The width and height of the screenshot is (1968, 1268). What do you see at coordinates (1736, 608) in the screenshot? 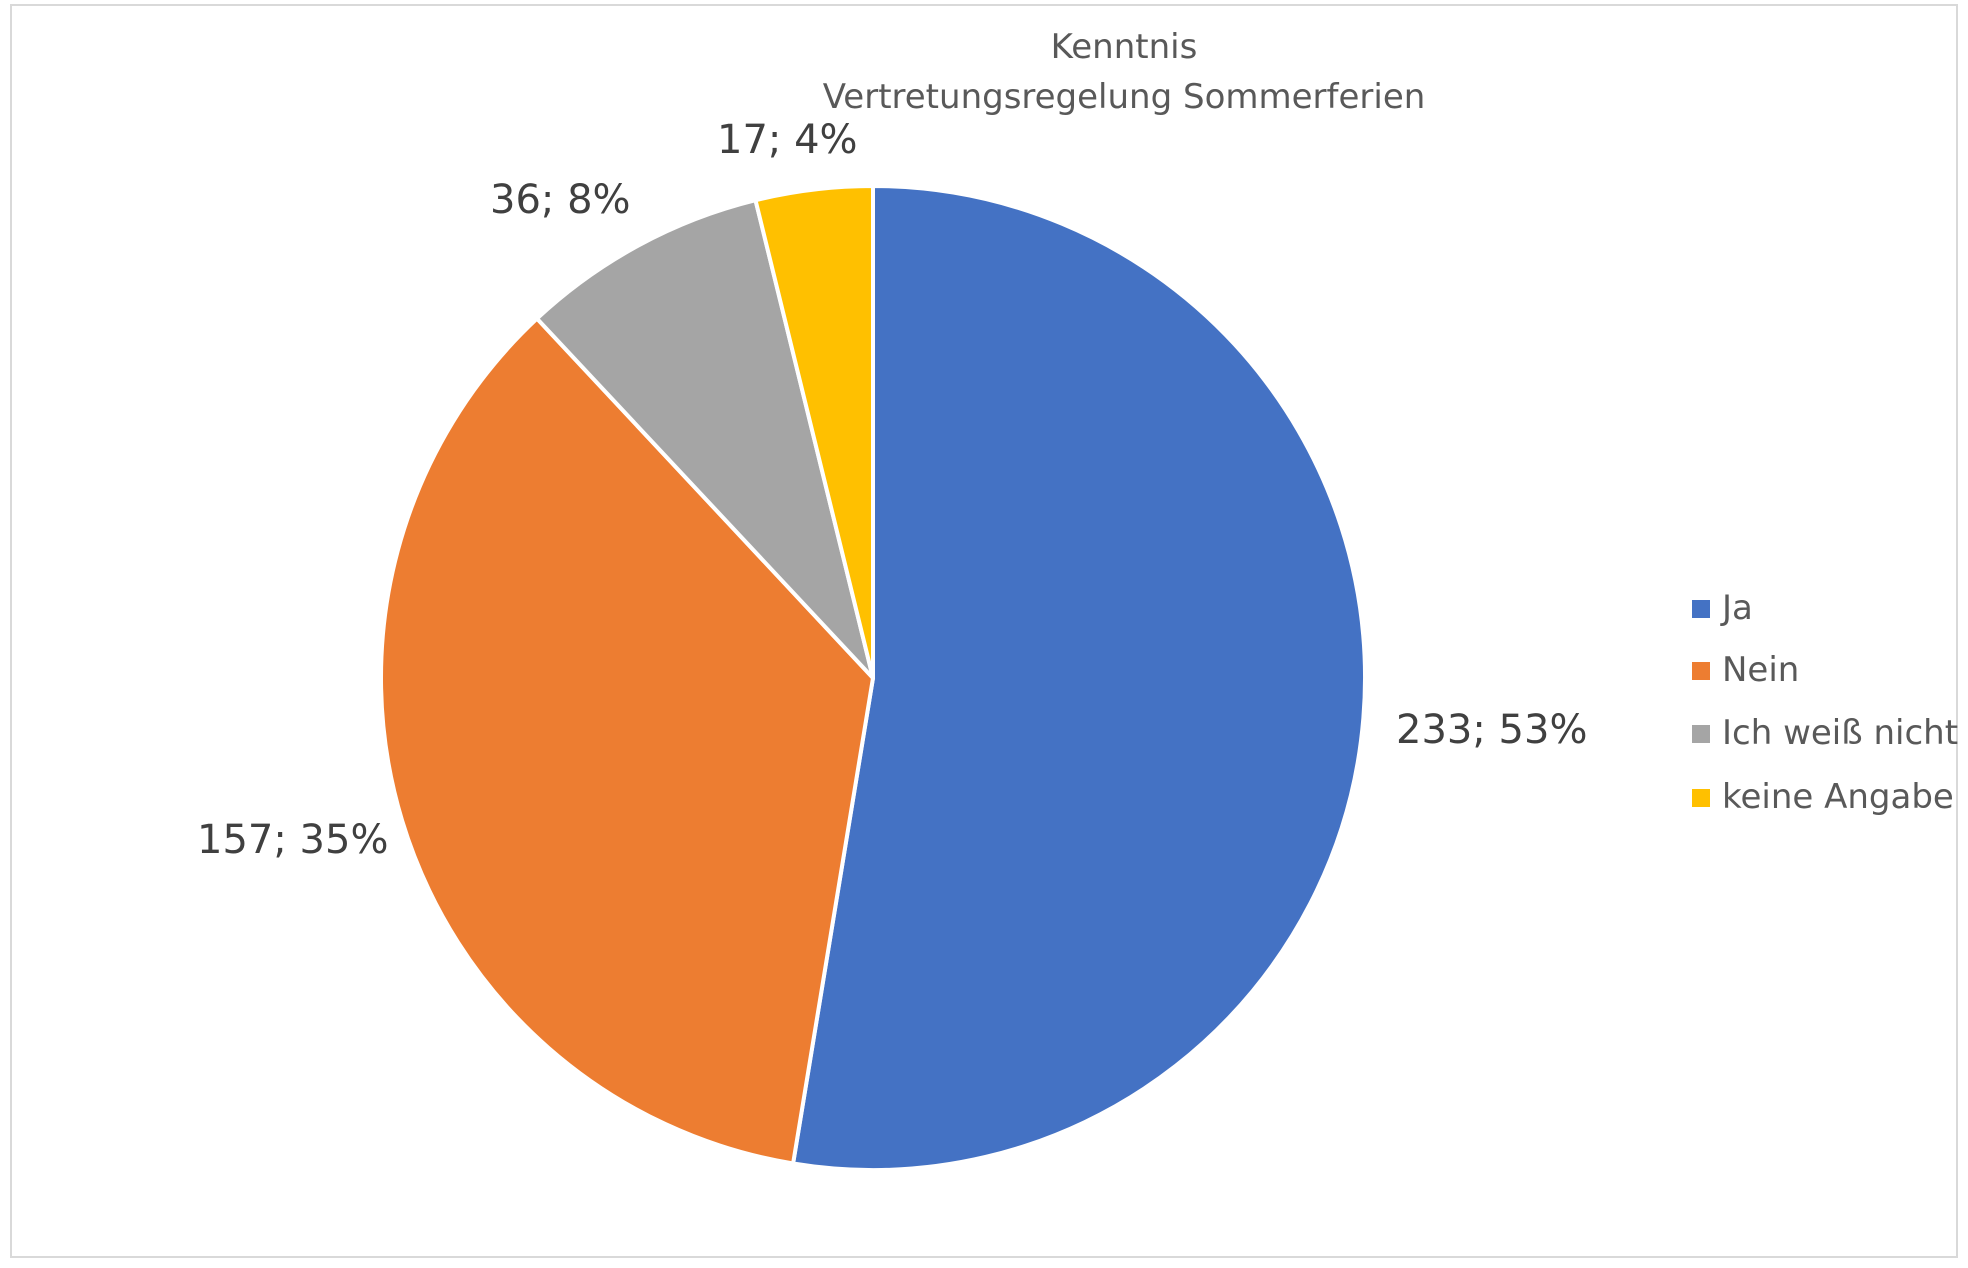
I see `legend-label-ja: Ja` at bounding box center [1736, 608].